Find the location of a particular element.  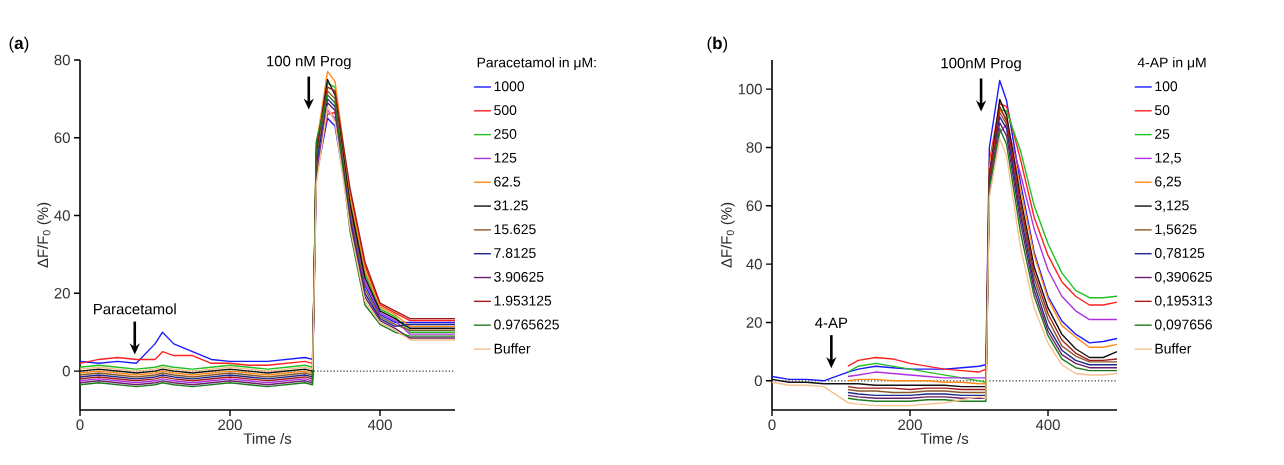

annotation: 100nM Prog is located at coordinates (981, 64).